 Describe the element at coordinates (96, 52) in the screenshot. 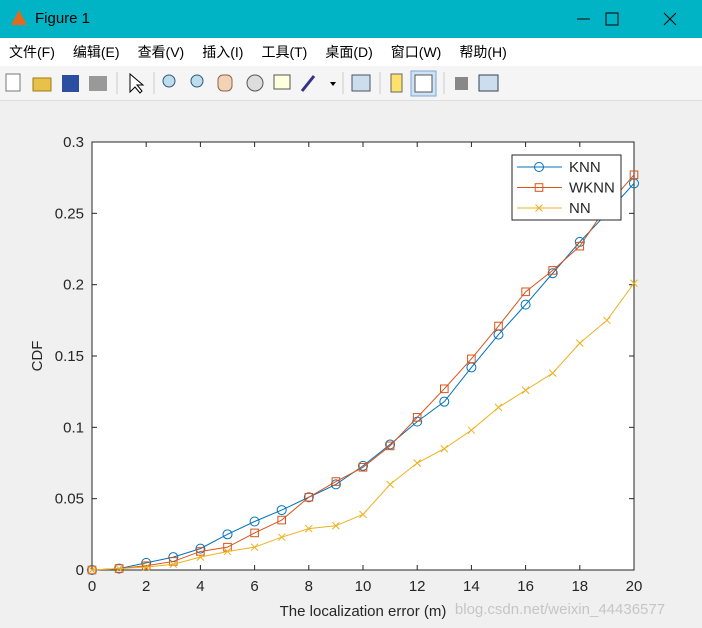

I see `menu-item: 编辑(E)` at that location.